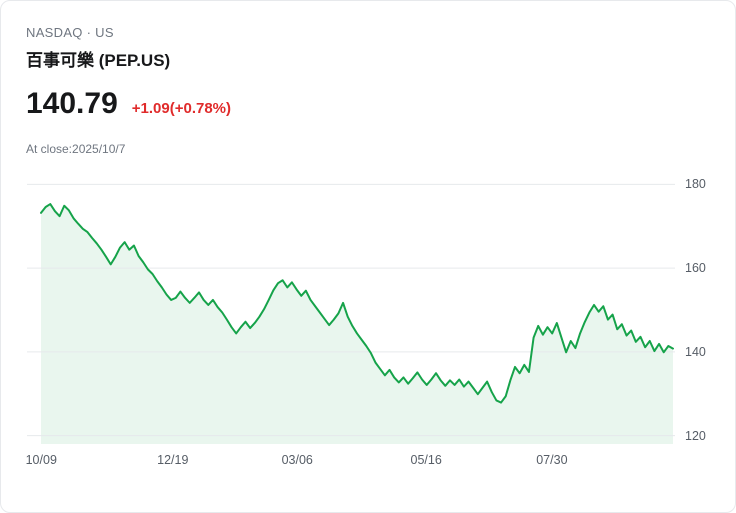  I want to click on price-value: 140.79, so click(72, 103).